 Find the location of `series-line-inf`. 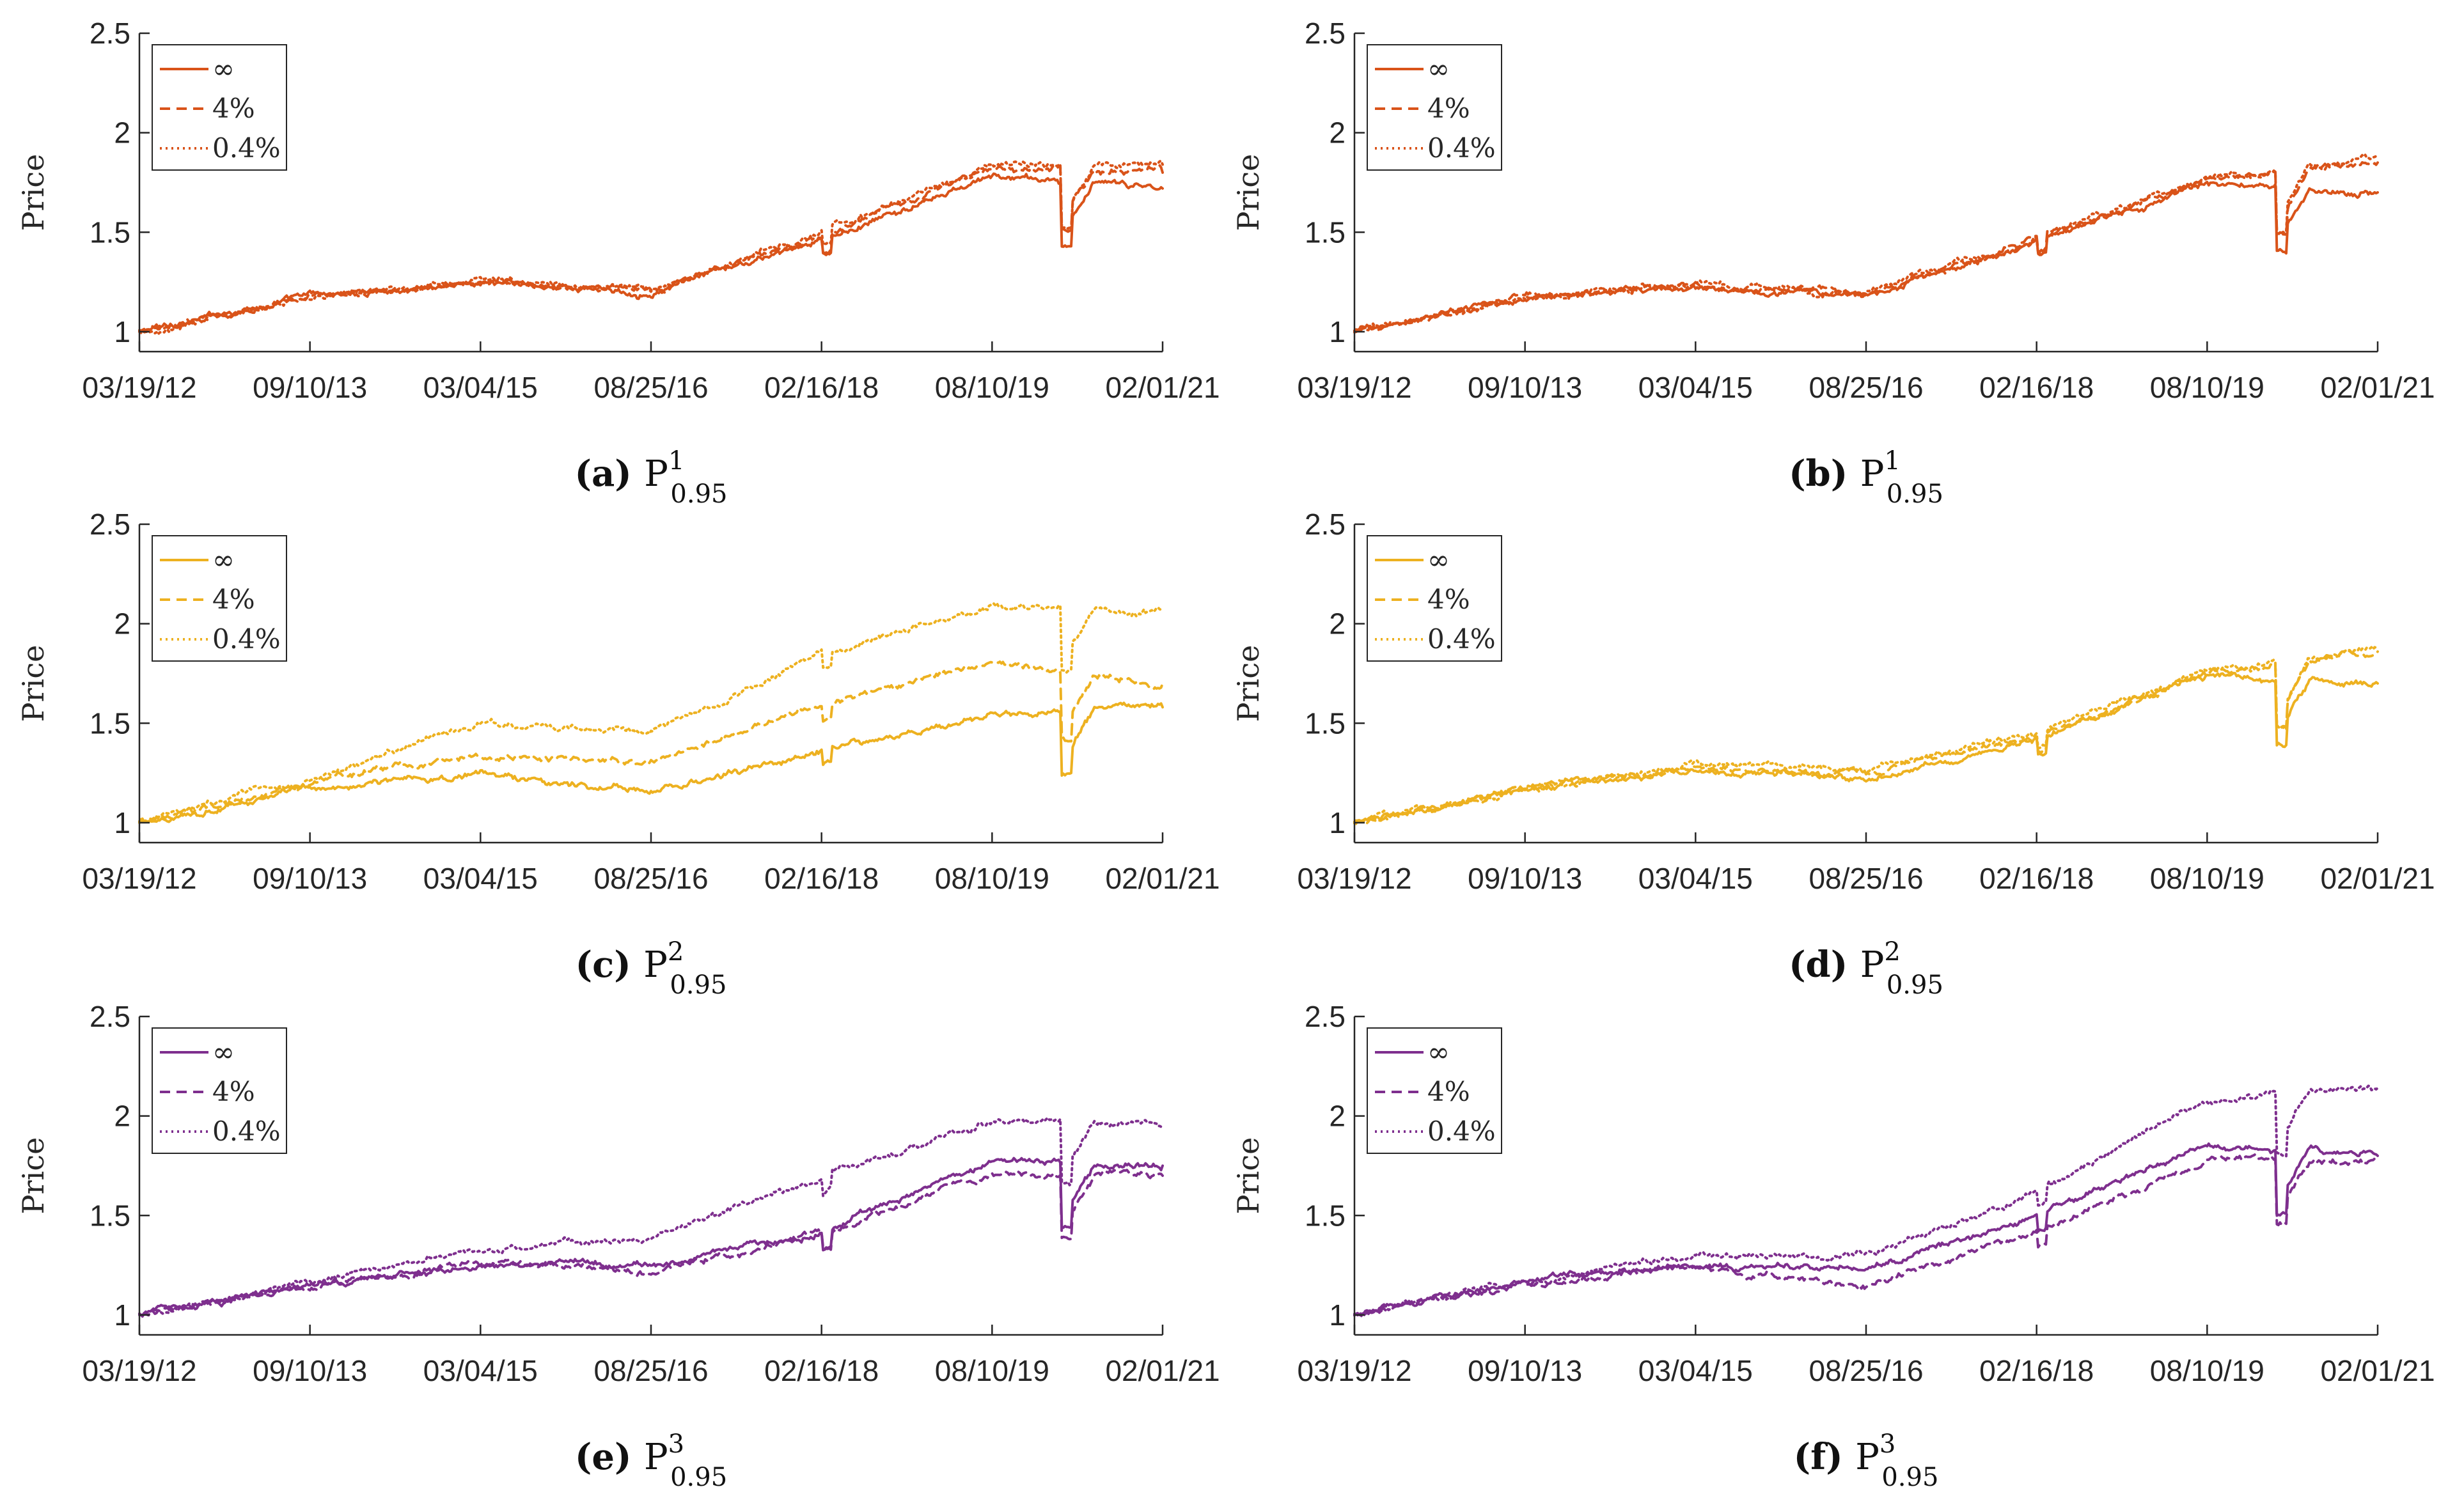

series-line-inf is located at coordinates (651, 1236).